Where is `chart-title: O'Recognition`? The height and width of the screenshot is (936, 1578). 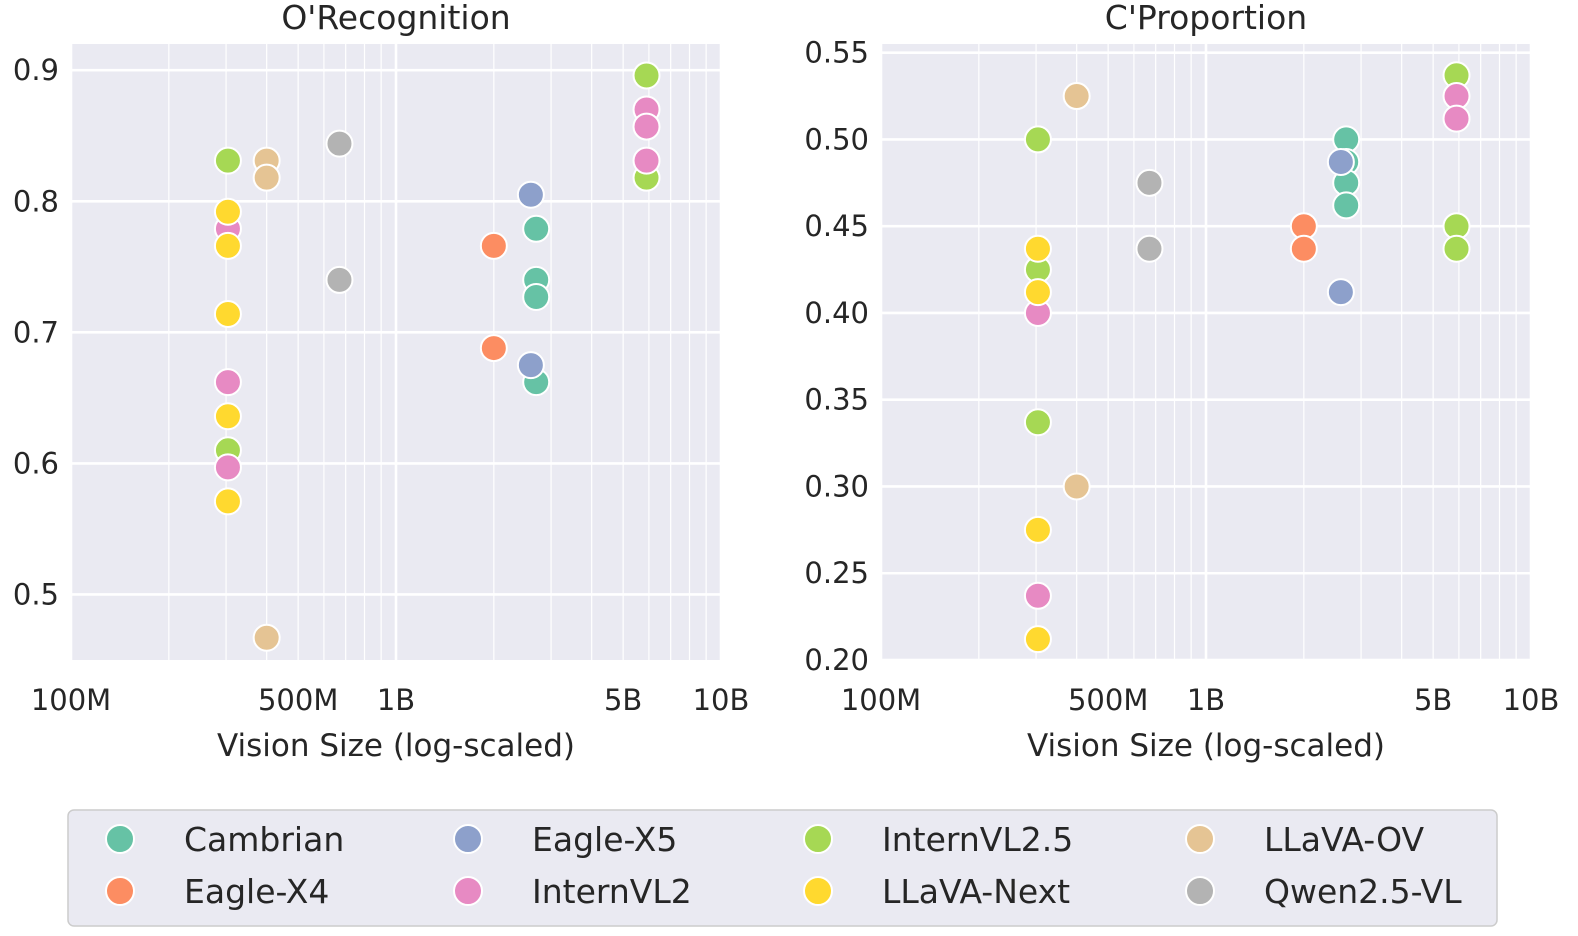
chart-title: O'Recognition is located at coordinates (395, 18).